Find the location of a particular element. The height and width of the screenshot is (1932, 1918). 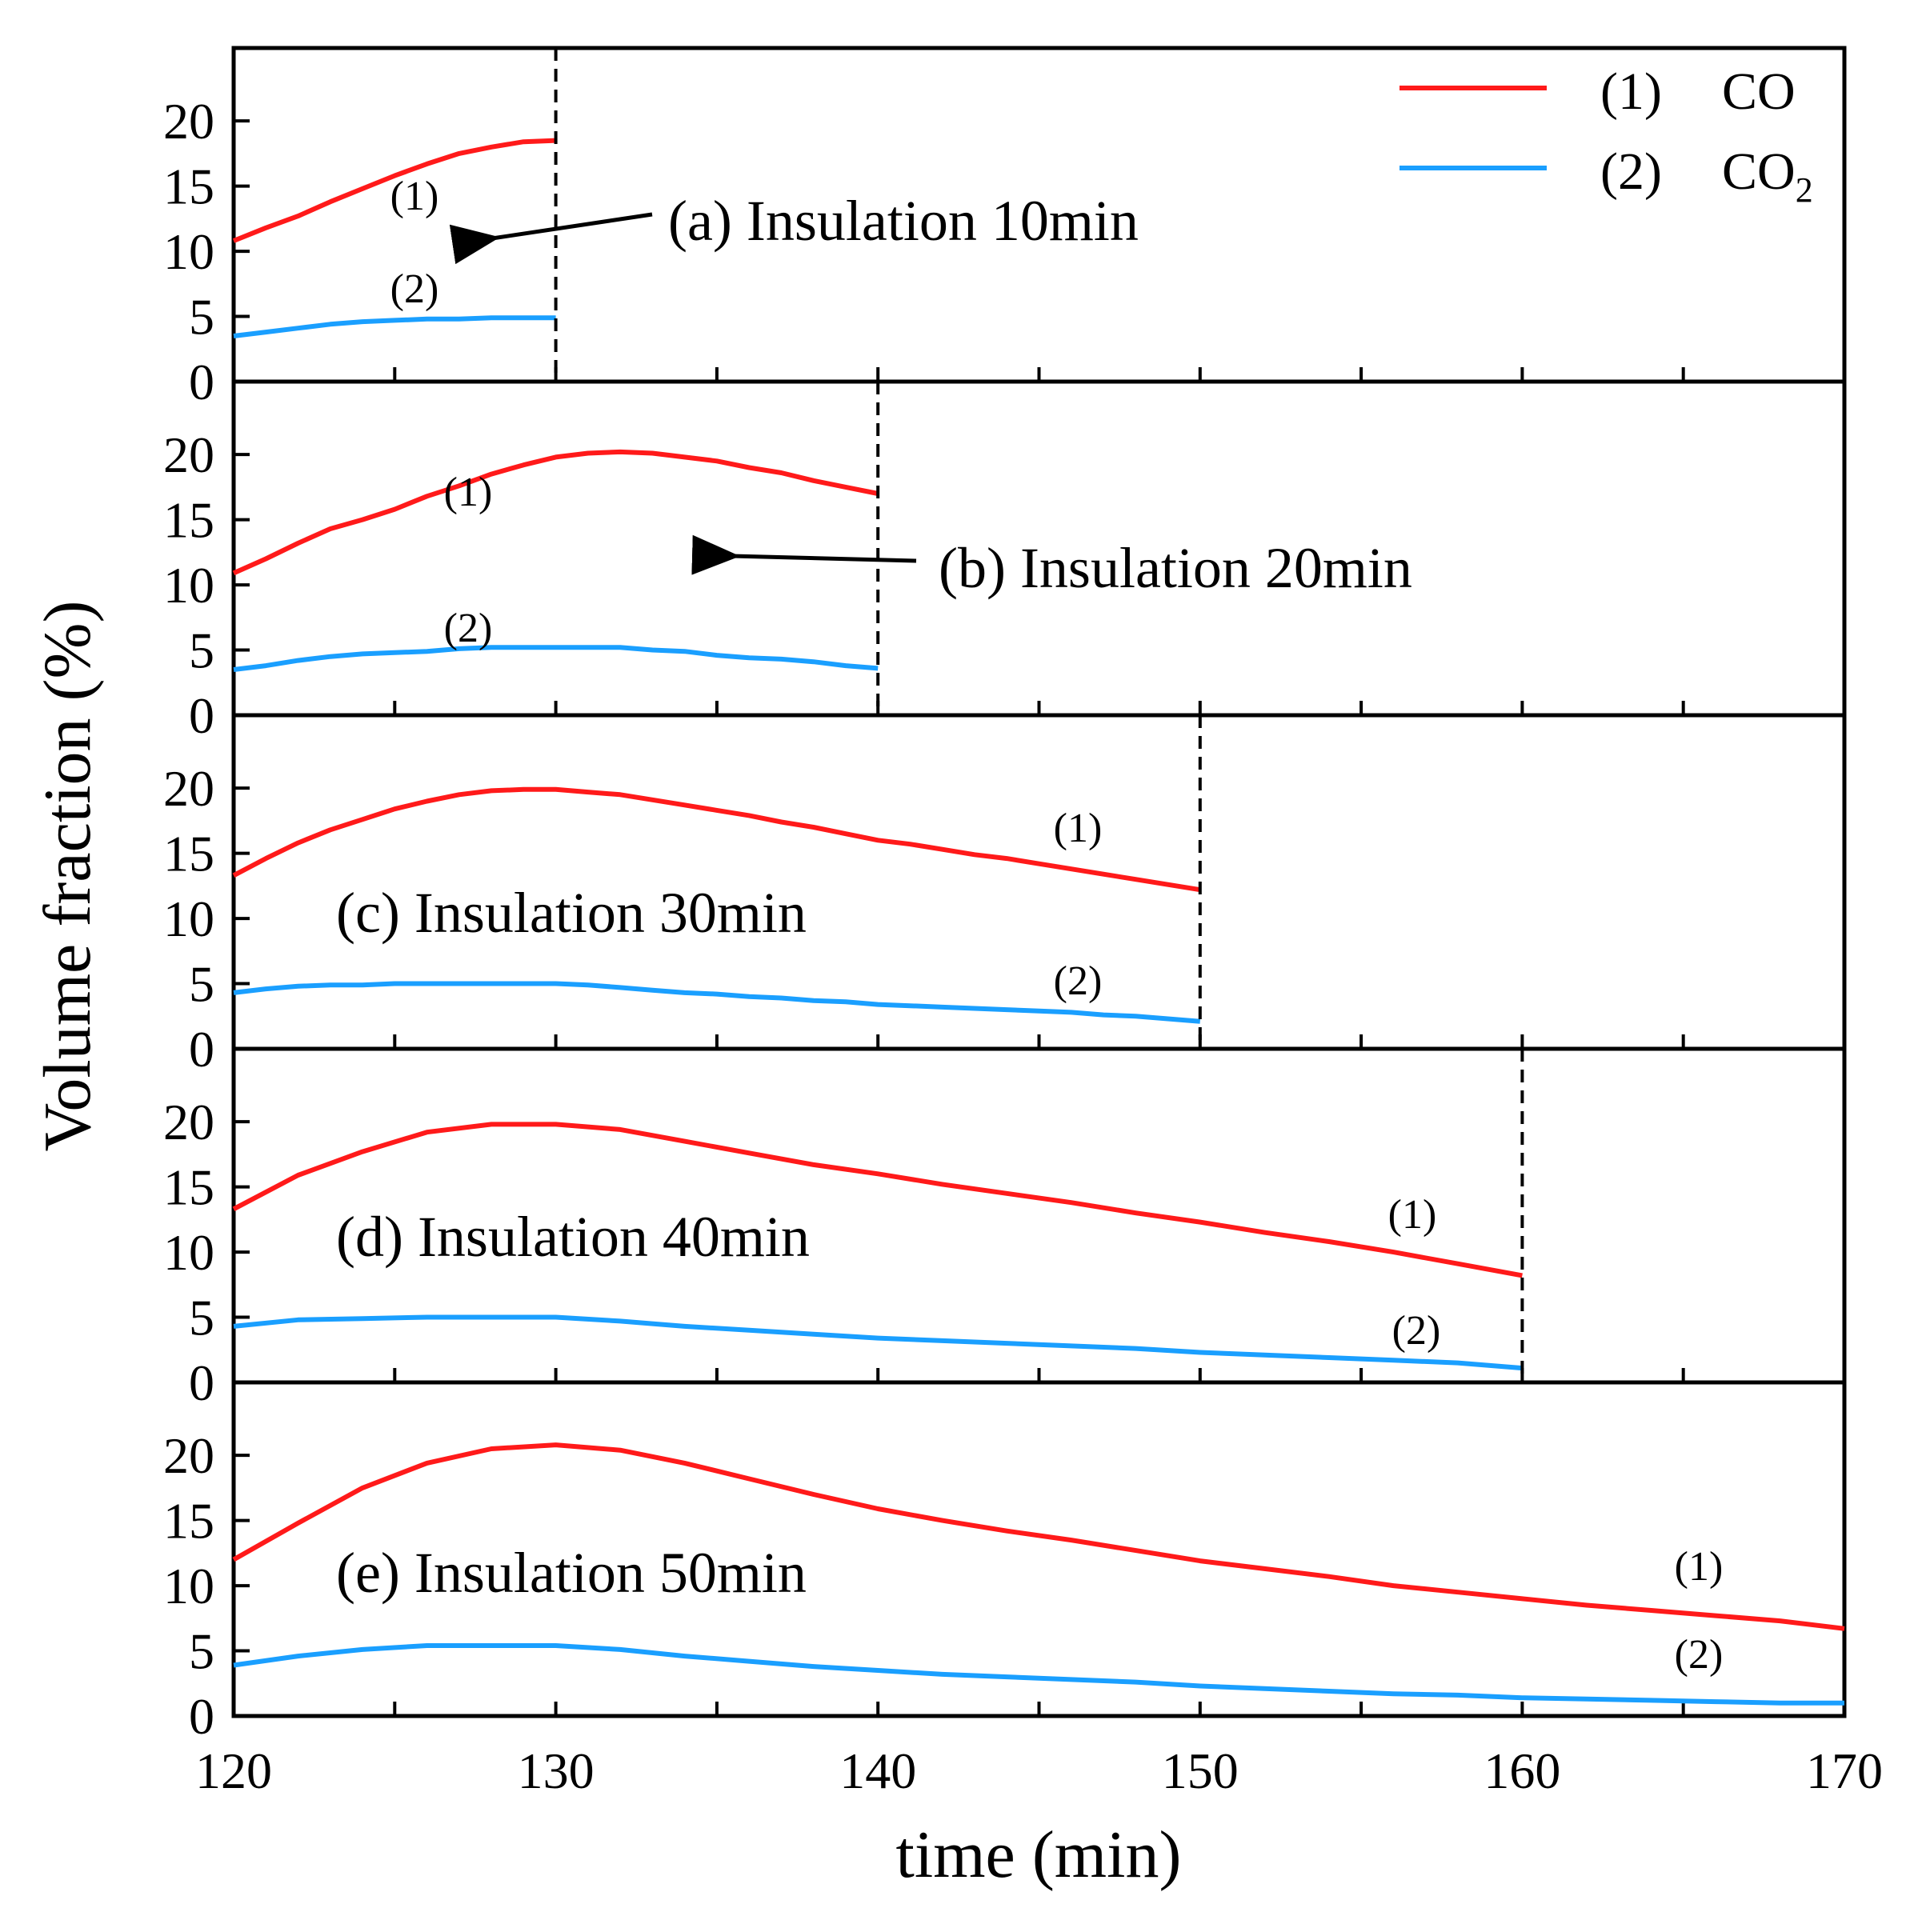

x-tick-label: 160 is located at coordinates (1522, 1770).